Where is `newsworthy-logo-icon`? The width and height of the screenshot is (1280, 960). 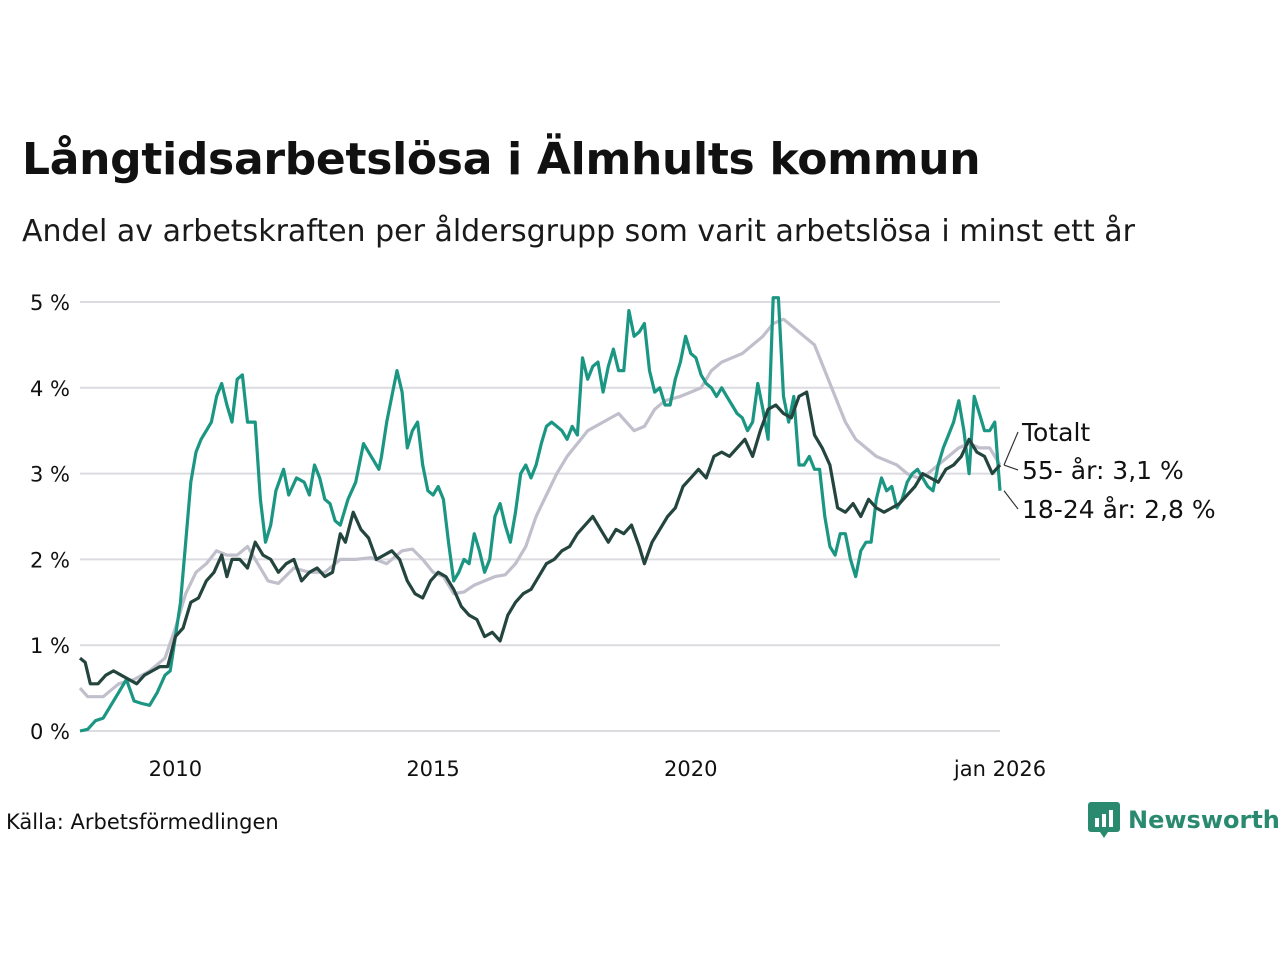 newsworthy-logo-icon is located at coordinates (1104, 820).